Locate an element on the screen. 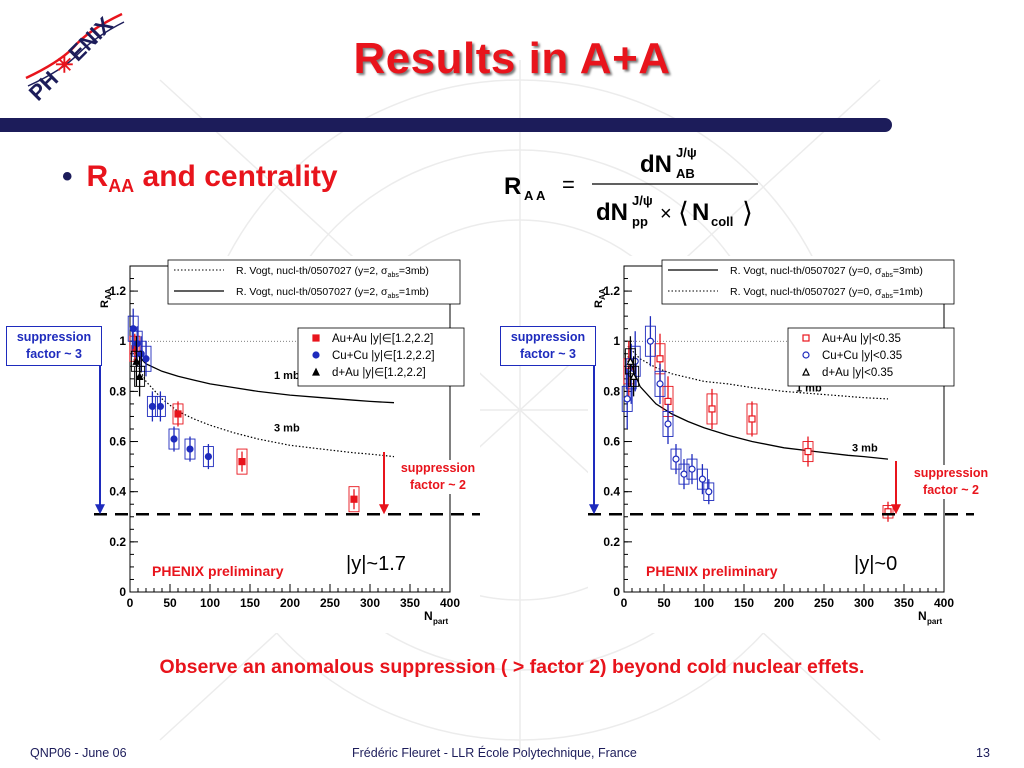 This screenshot has width=1024, height=768. bullet-sub: AA is located at coordinates (121, 186).